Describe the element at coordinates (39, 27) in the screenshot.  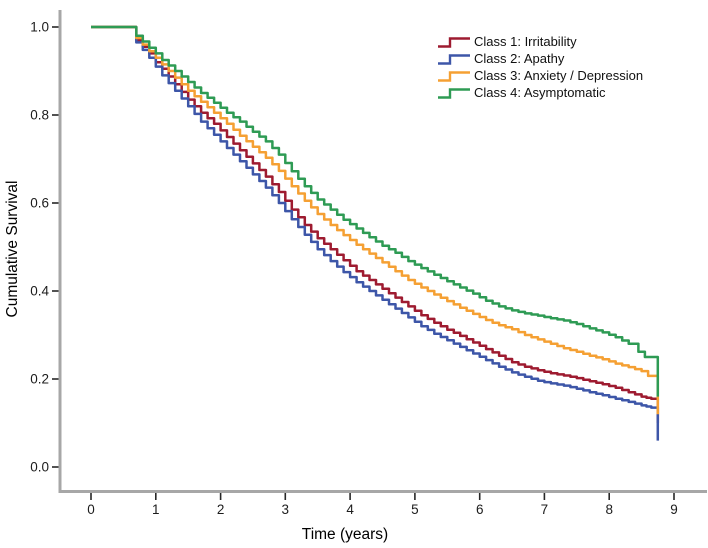
I see `y-tick-label: 1.0` at that location.